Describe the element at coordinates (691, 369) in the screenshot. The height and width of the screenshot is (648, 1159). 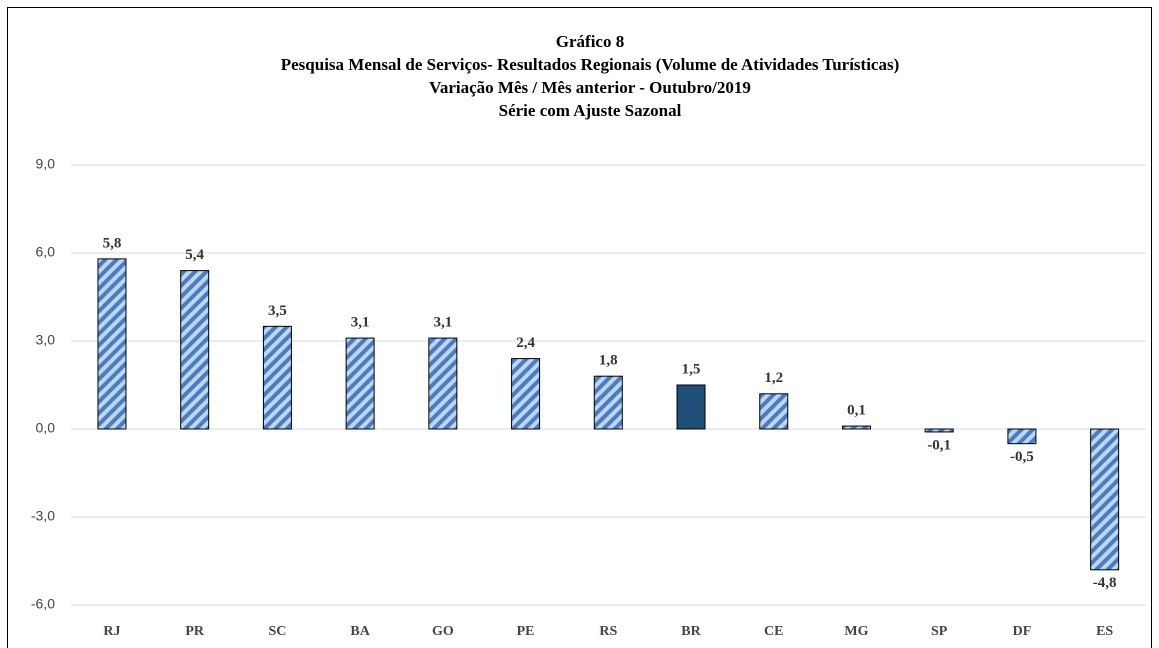
I see `value-label: 1,5` at that location.